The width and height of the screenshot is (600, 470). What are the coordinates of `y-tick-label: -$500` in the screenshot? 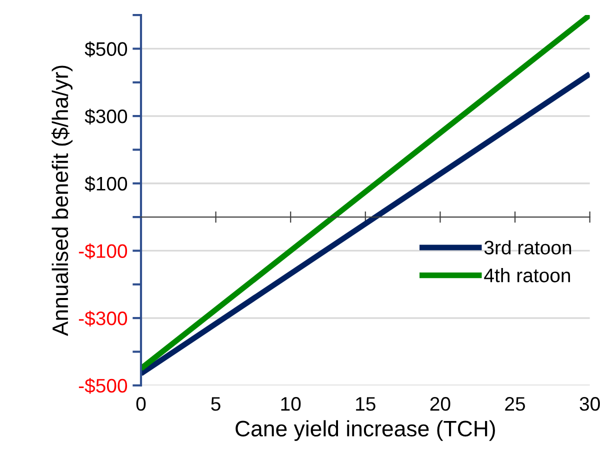 It's located at (103, 386).